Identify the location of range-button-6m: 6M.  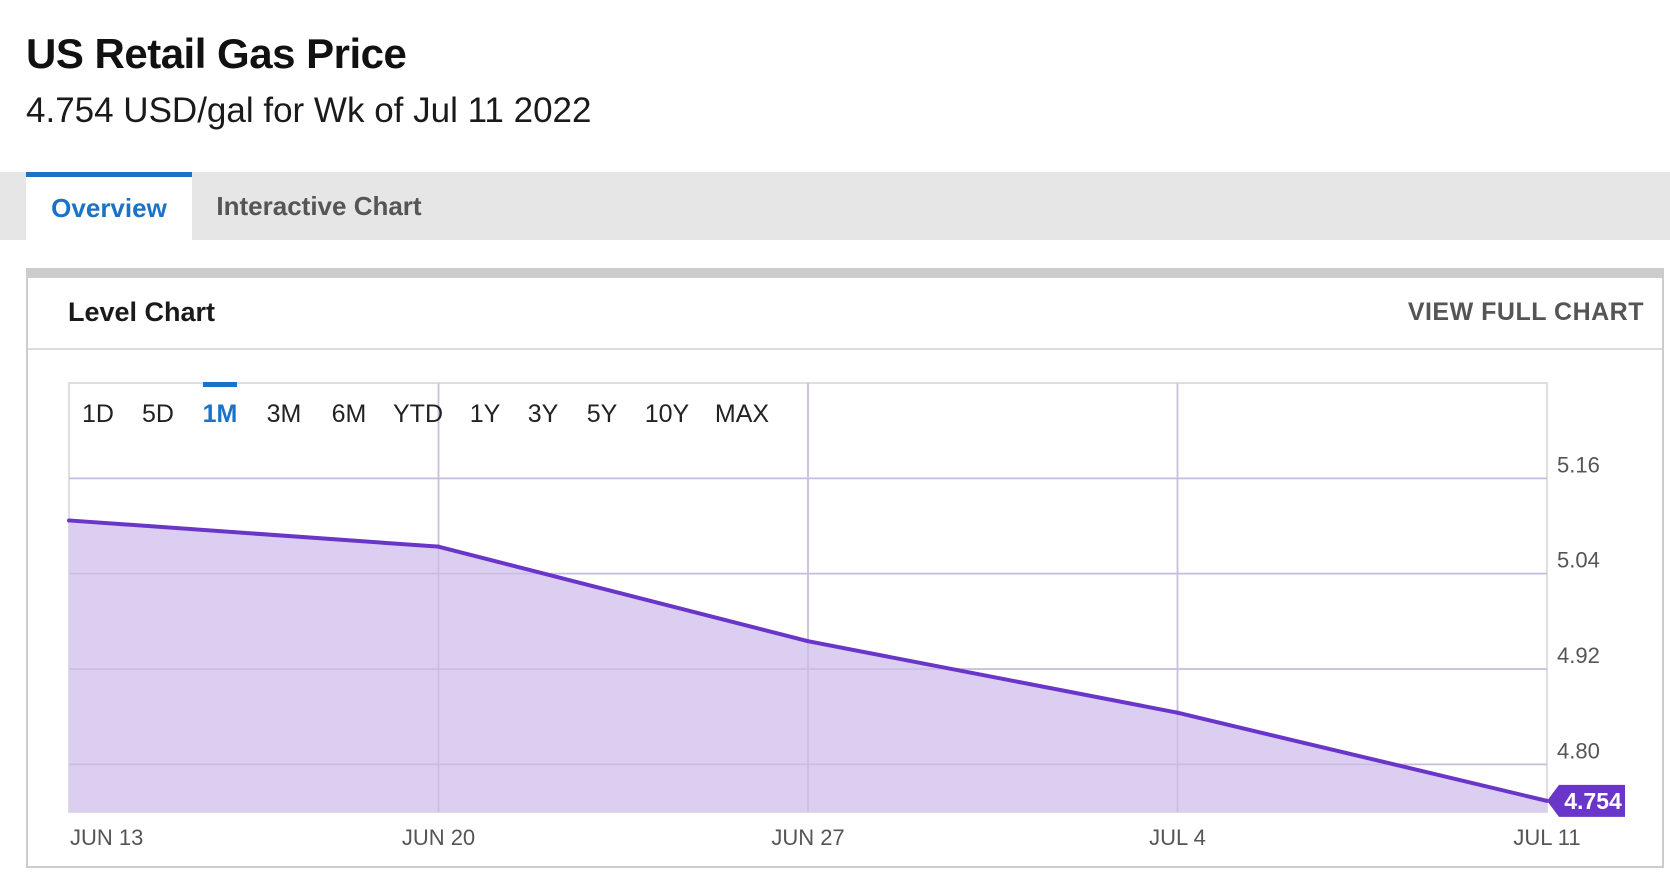
(349, 414).